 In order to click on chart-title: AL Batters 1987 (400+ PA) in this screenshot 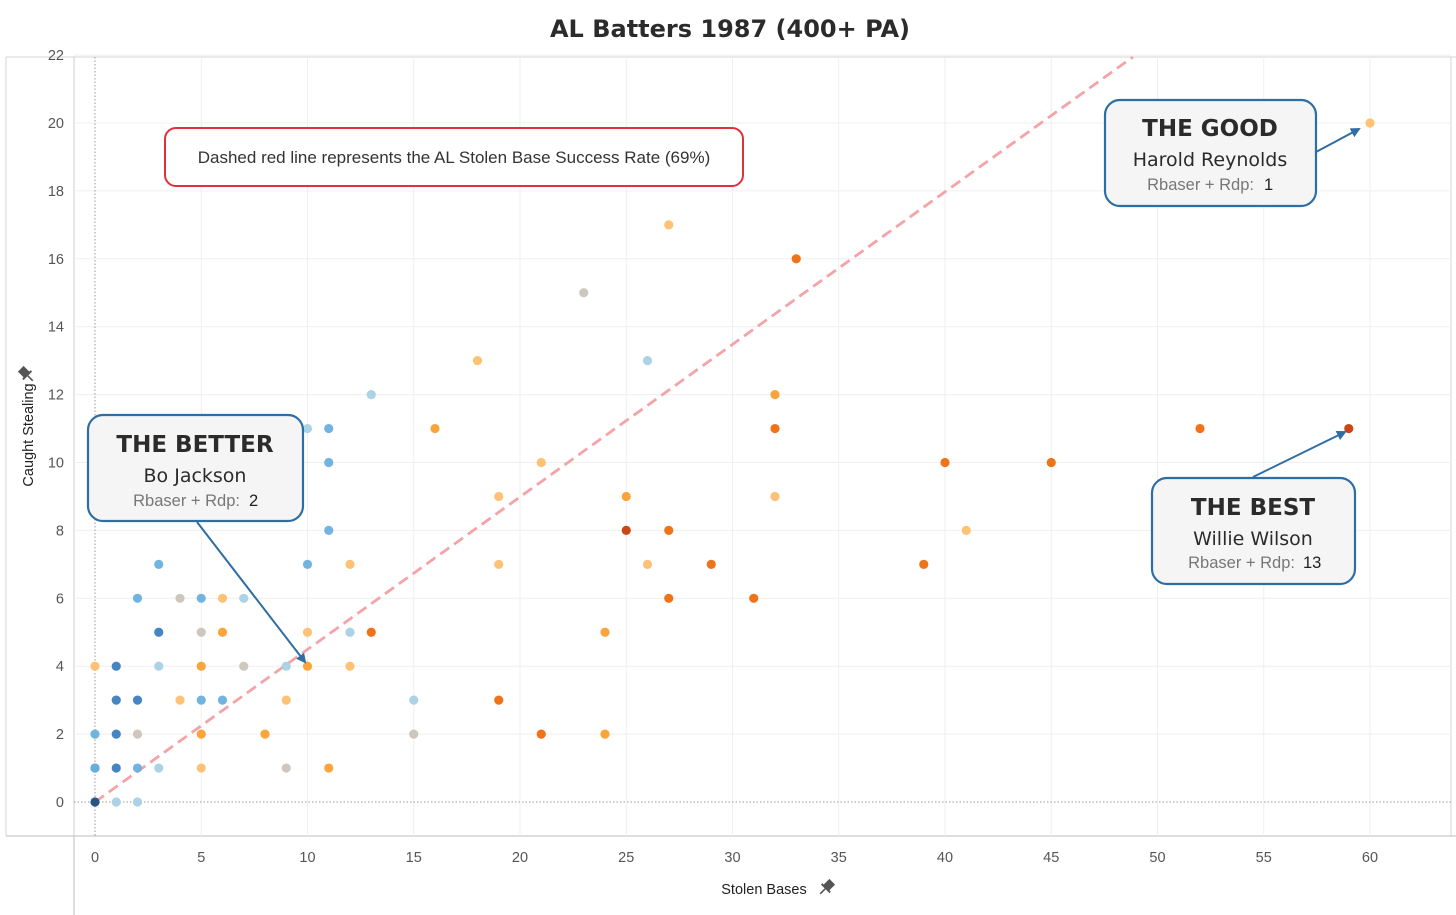, I will do `click(730, 29)`.